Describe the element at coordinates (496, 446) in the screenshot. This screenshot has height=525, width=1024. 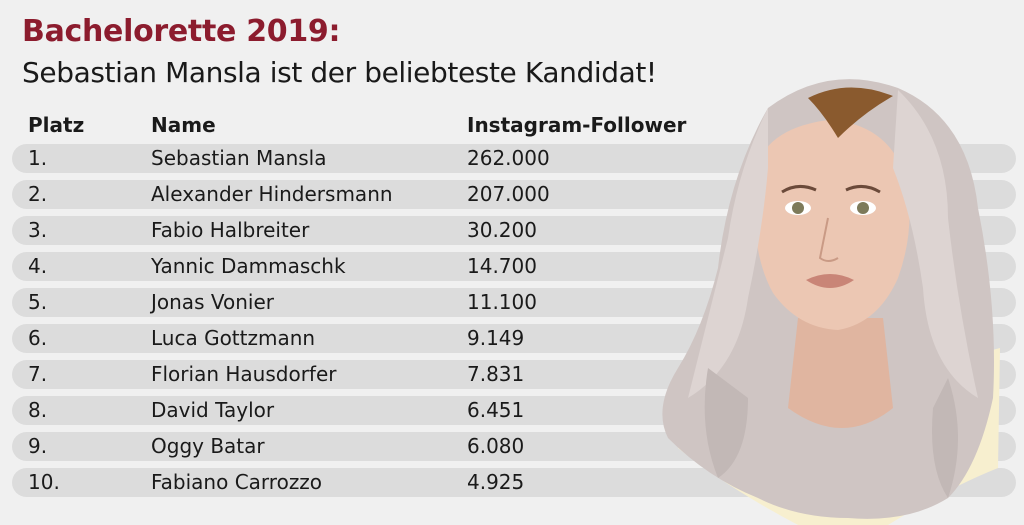
I see `followers-cell: 6.080` at that location.